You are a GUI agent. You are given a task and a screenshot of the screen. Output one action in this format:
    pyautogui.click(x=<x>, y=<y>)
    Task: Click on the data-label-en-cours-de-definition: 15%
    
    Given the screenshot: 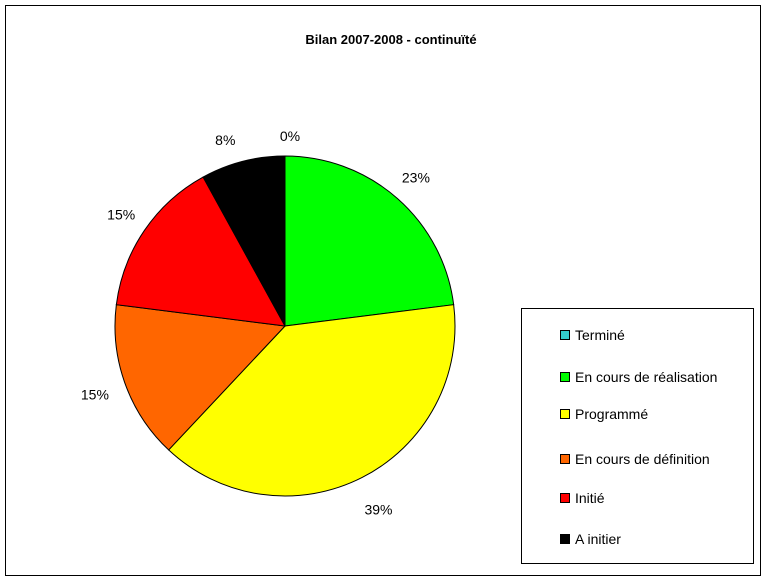 What is the action you would take?
    pyautogui.click(x=95, y=394)
    